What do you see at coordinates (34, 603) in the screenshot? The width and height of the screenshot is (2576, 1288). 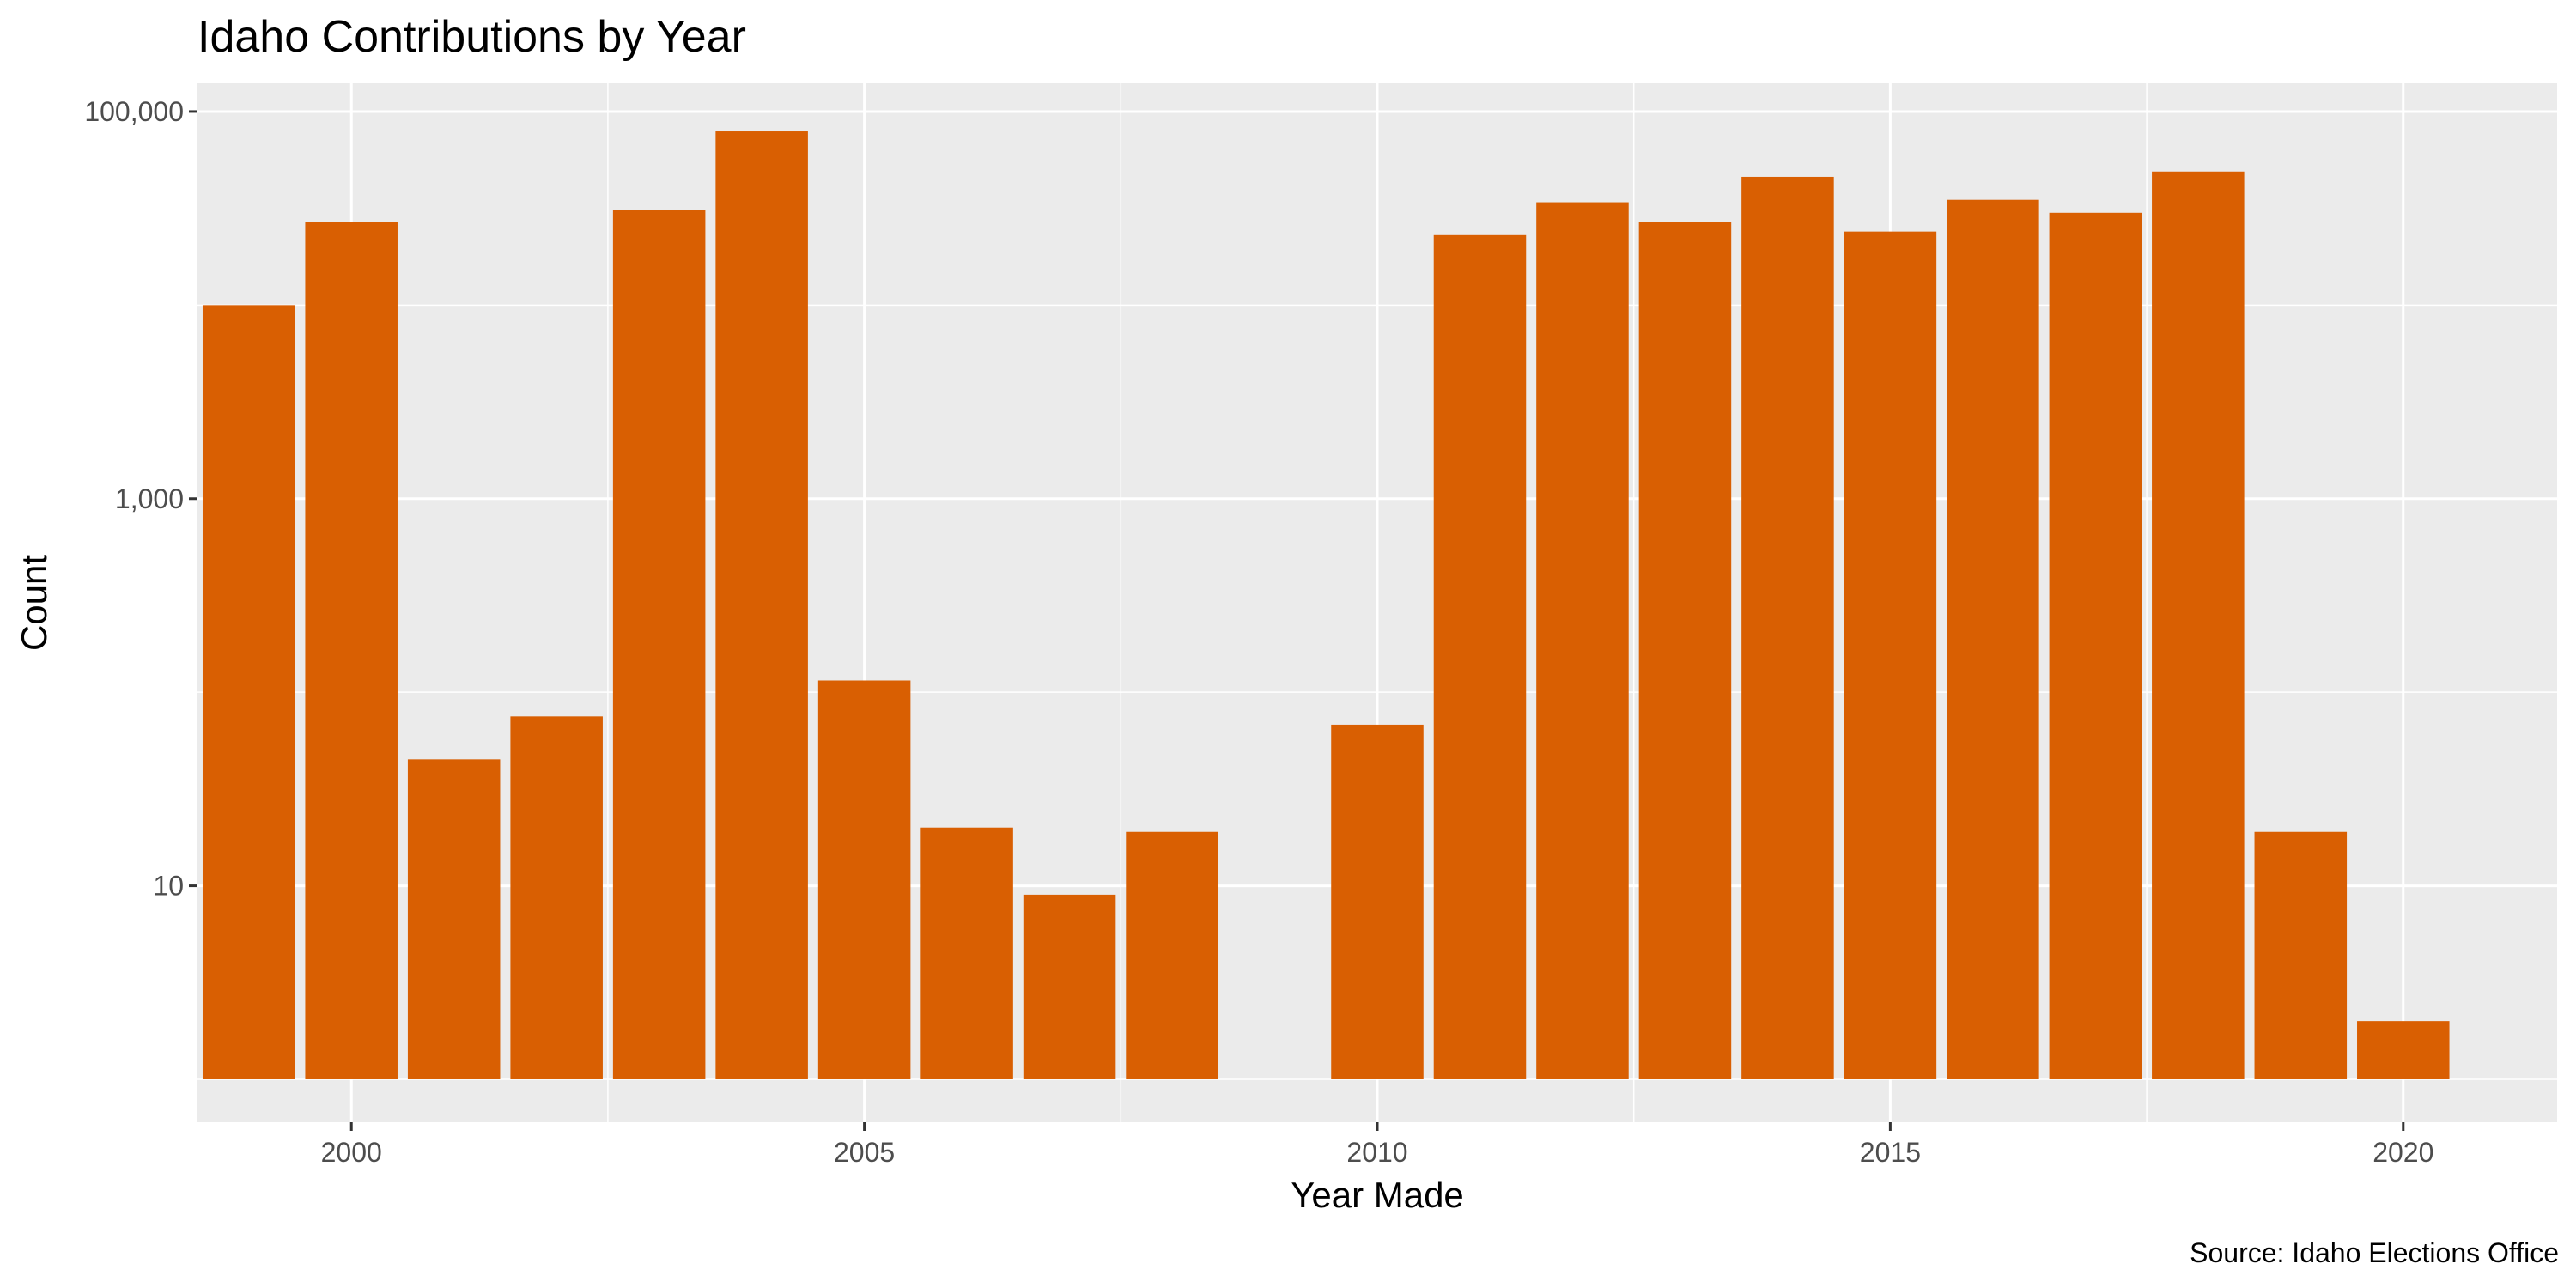 I see `y-axis-title: Count` at bounding box center [34, 603].